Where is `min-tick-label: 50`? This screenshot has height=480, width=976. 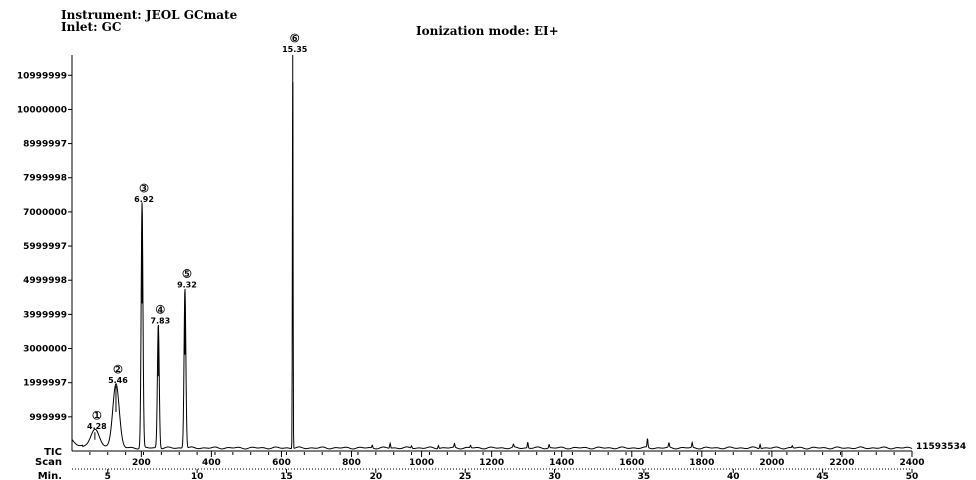
min-tick-label: 50 is located at coordinates (912, 476).